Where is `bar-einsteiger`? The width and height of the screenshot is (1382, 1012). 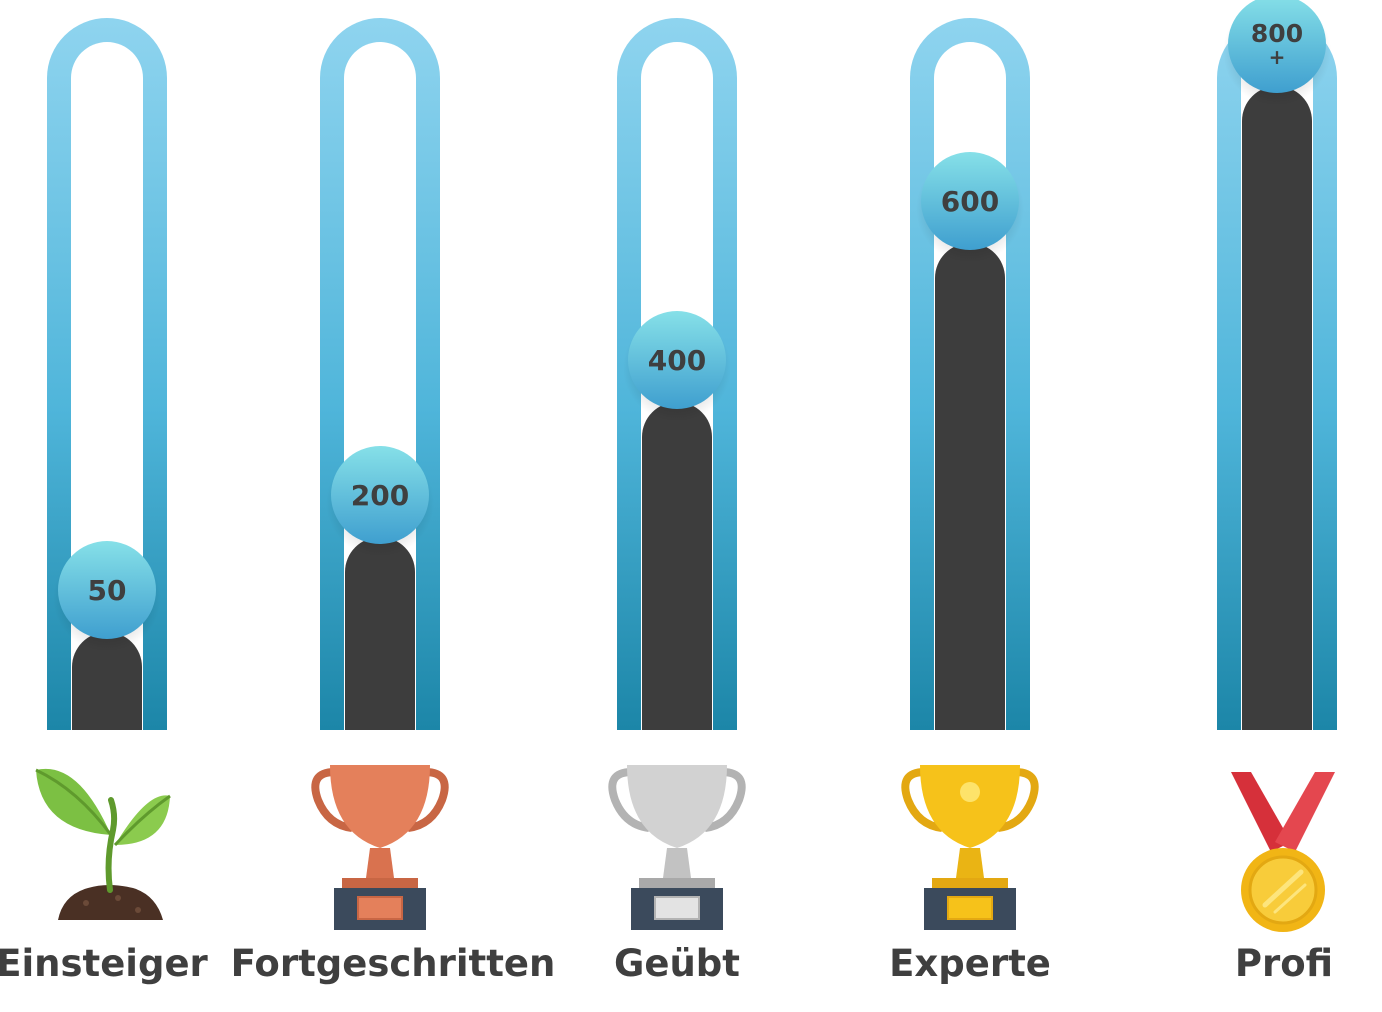 bar-einsteiger is located at coordinates (107, 681).